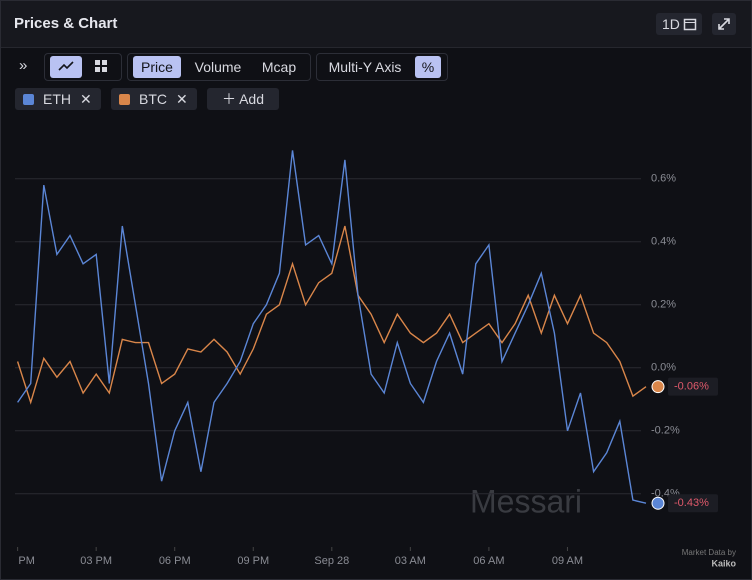 The width and height of the screenshot is (752, 580). I want to click on range-button: 1D, so click(679, 24).